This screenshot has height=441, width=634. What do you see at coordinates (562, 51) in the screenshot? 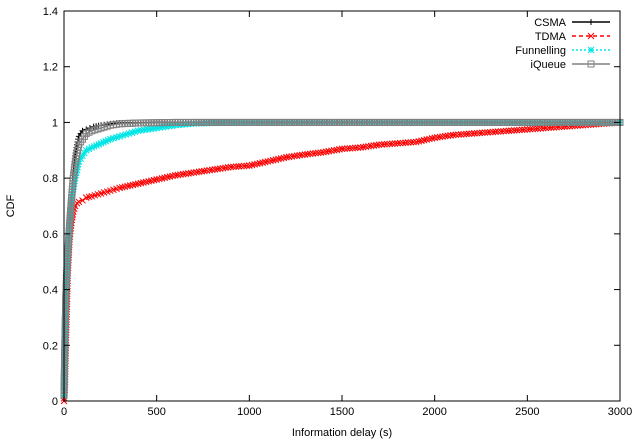
I see `legend-item-funnelling: Funnelling` at bounding box center [562, 51].